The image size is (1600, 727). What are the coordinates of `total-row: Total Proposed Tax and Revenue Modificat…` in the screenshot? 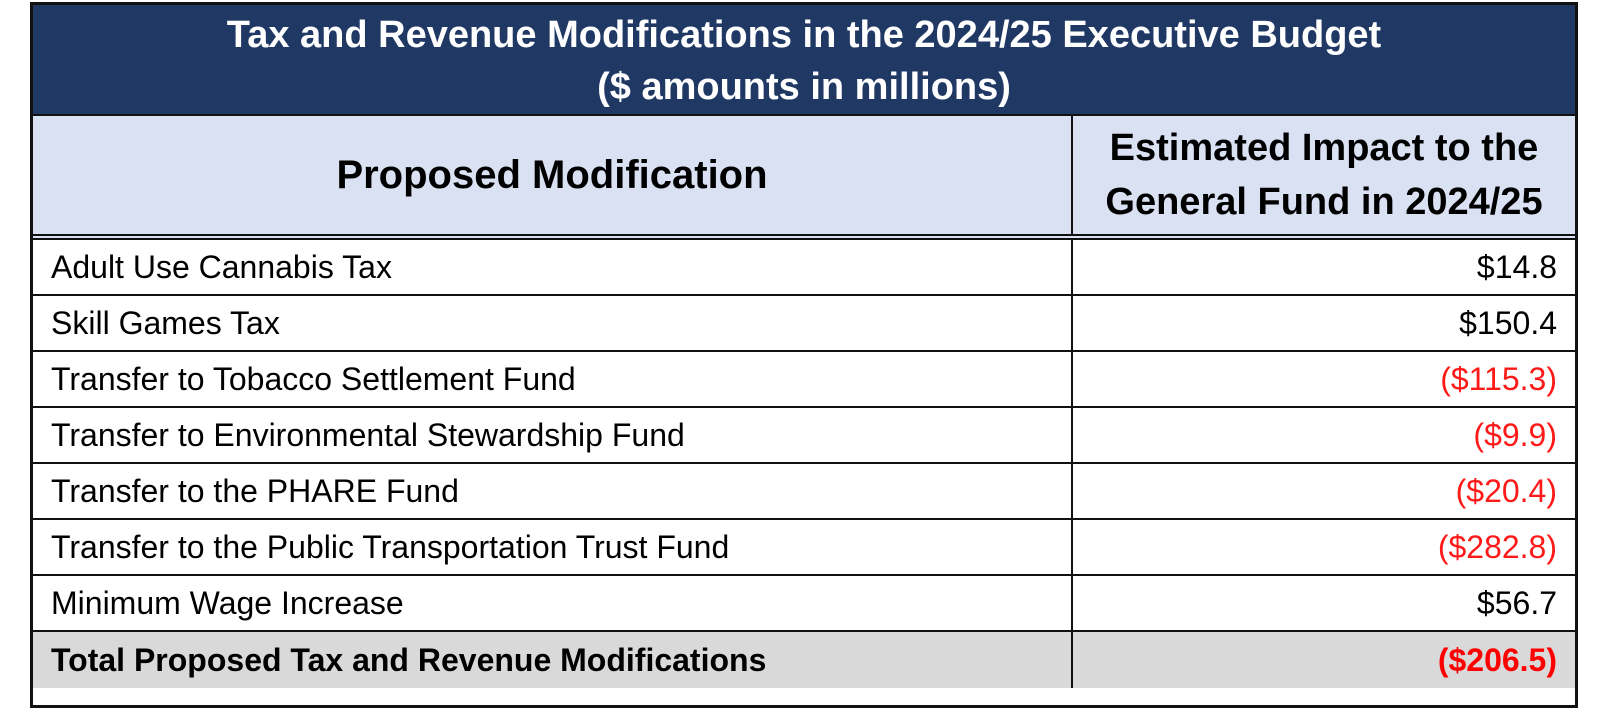 It's located at (804, 660).